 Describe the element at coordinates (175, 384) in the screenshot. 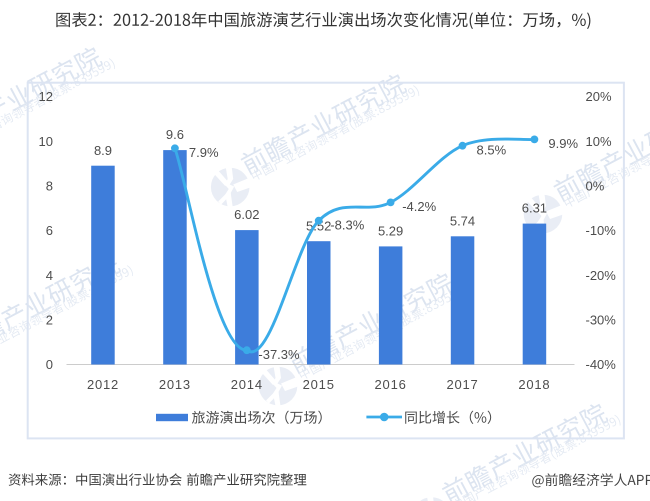

I see `svg-text: 2013` at that location.